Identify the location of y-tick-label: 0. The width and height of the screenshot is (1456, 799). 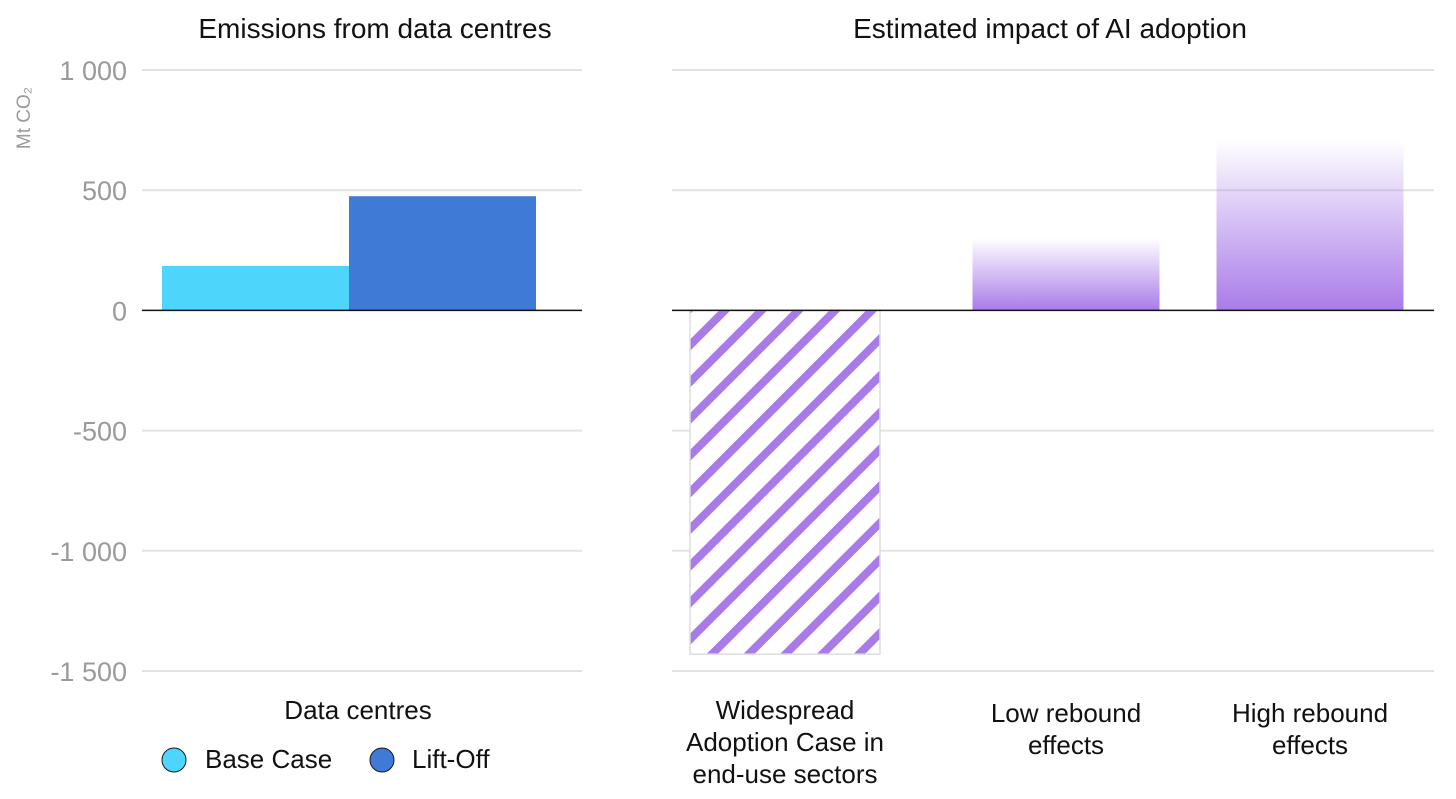
(119, 311).